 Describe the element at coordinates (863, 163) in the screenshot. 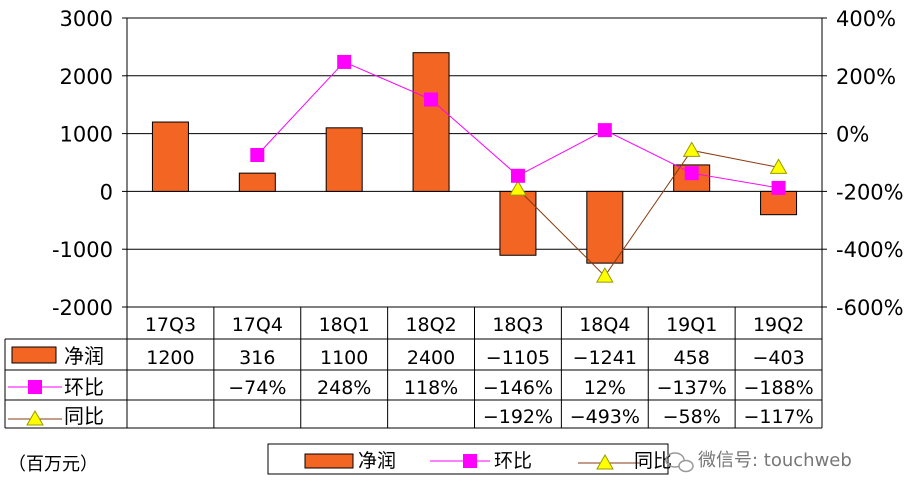

I see `right-axis-ticks: 400% 200% 0% -200% -400% -600%` at that location.